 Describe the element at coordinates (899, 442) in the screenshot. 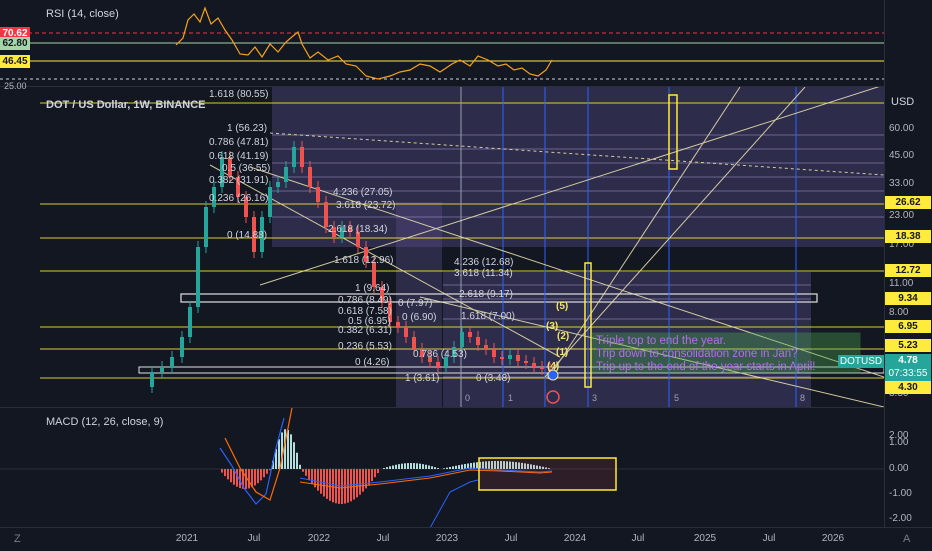

I see `macd-tick: 1.00` at that location.